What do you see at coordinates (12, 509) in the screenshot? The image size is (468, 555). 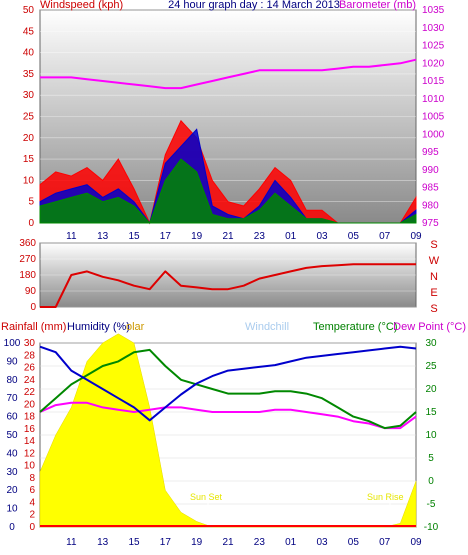 I see `humidity-tick-label: 10` at bounding box center [12, 509].